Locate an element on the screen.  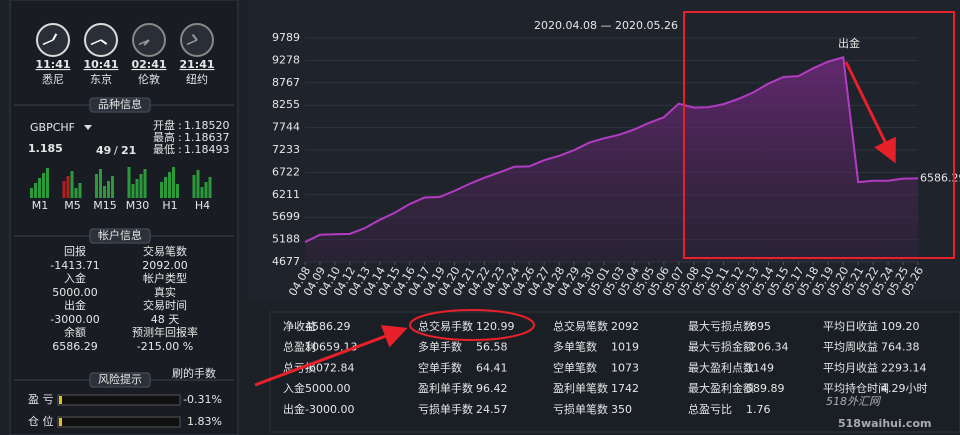
section-tab is located at coordinates (120, 236).